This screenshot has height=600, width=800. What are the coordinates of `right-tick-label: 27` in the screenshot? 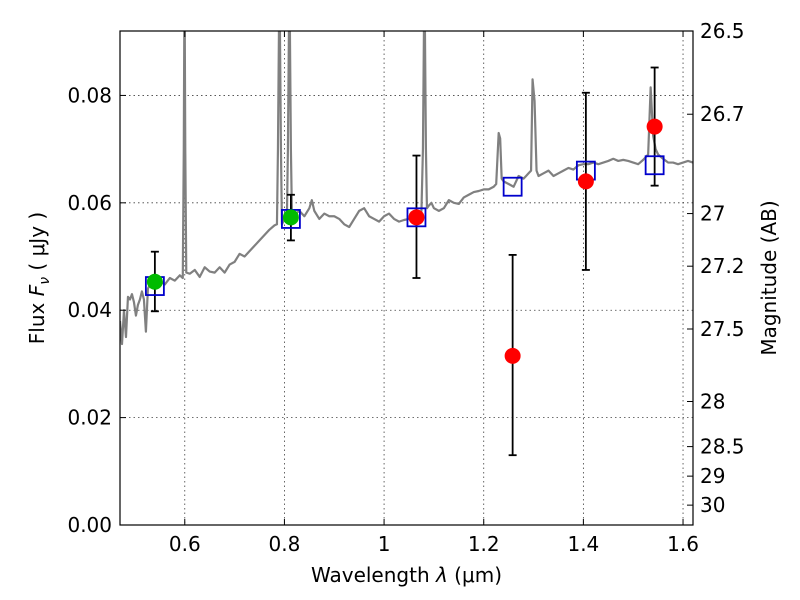 It's located at (712, 214).